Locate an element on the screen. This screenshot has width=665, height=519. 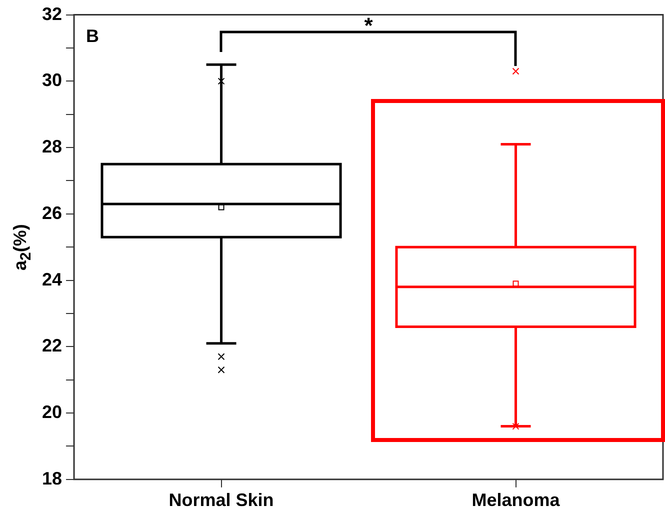
y-tick-label: 20 is located at coordinates (52, 412).